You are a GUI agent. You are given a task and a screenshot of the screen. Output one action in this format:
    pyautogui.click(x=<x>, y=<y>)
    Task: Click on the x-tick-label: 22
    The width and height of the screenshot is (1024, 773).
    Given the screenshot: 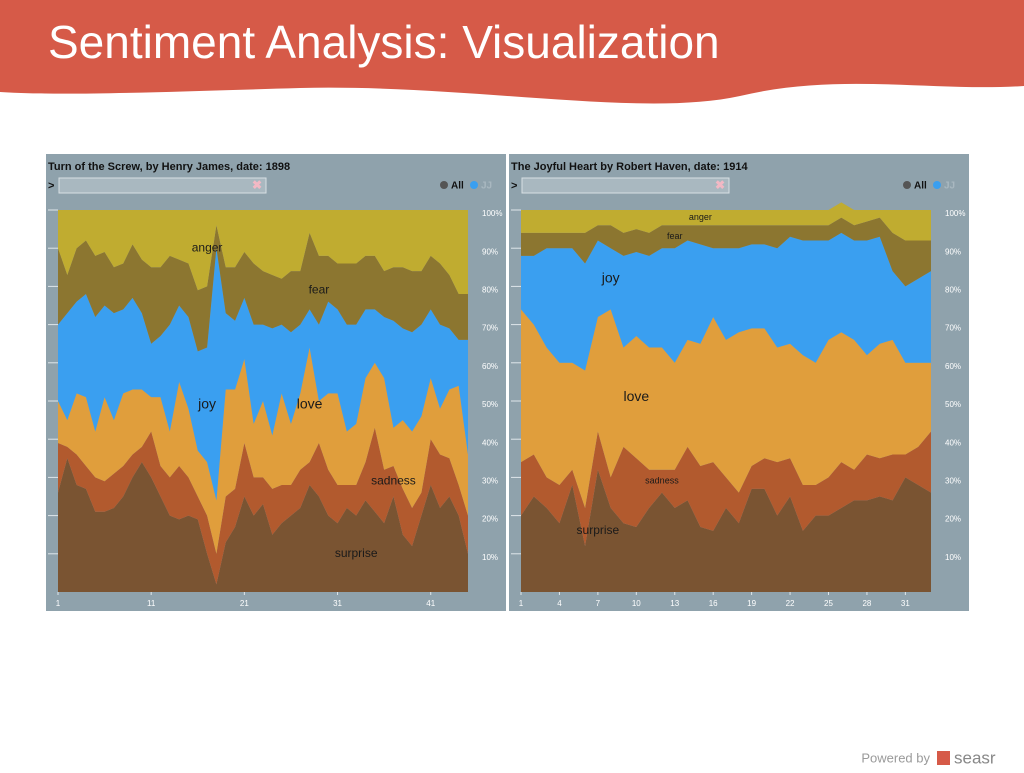 What is the action you would take?
    pyautogui.click(x=790, y=603)
    